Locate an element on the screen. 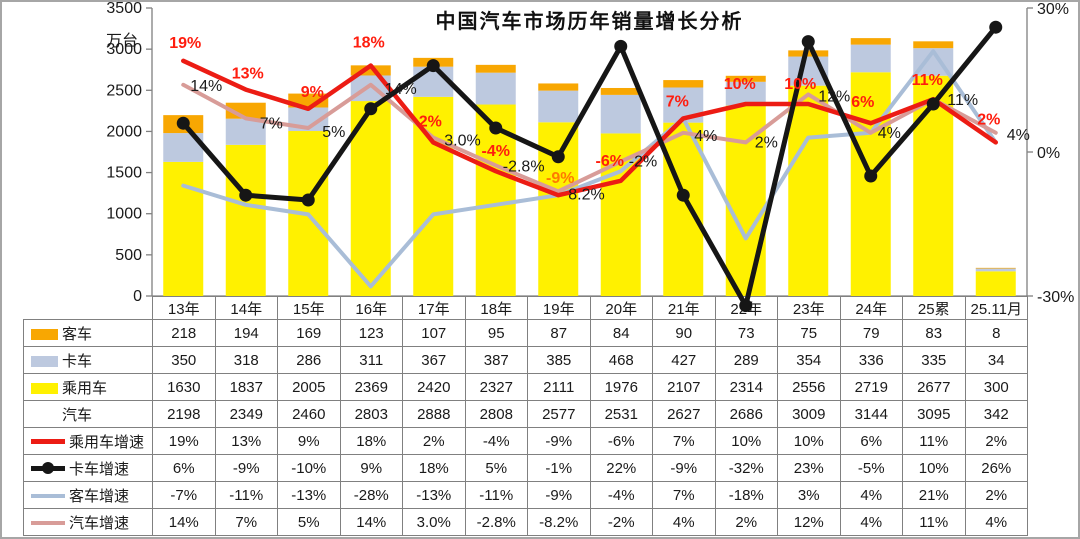  table-cell-bus-growth: 3% is located at coordinates (809, 495).